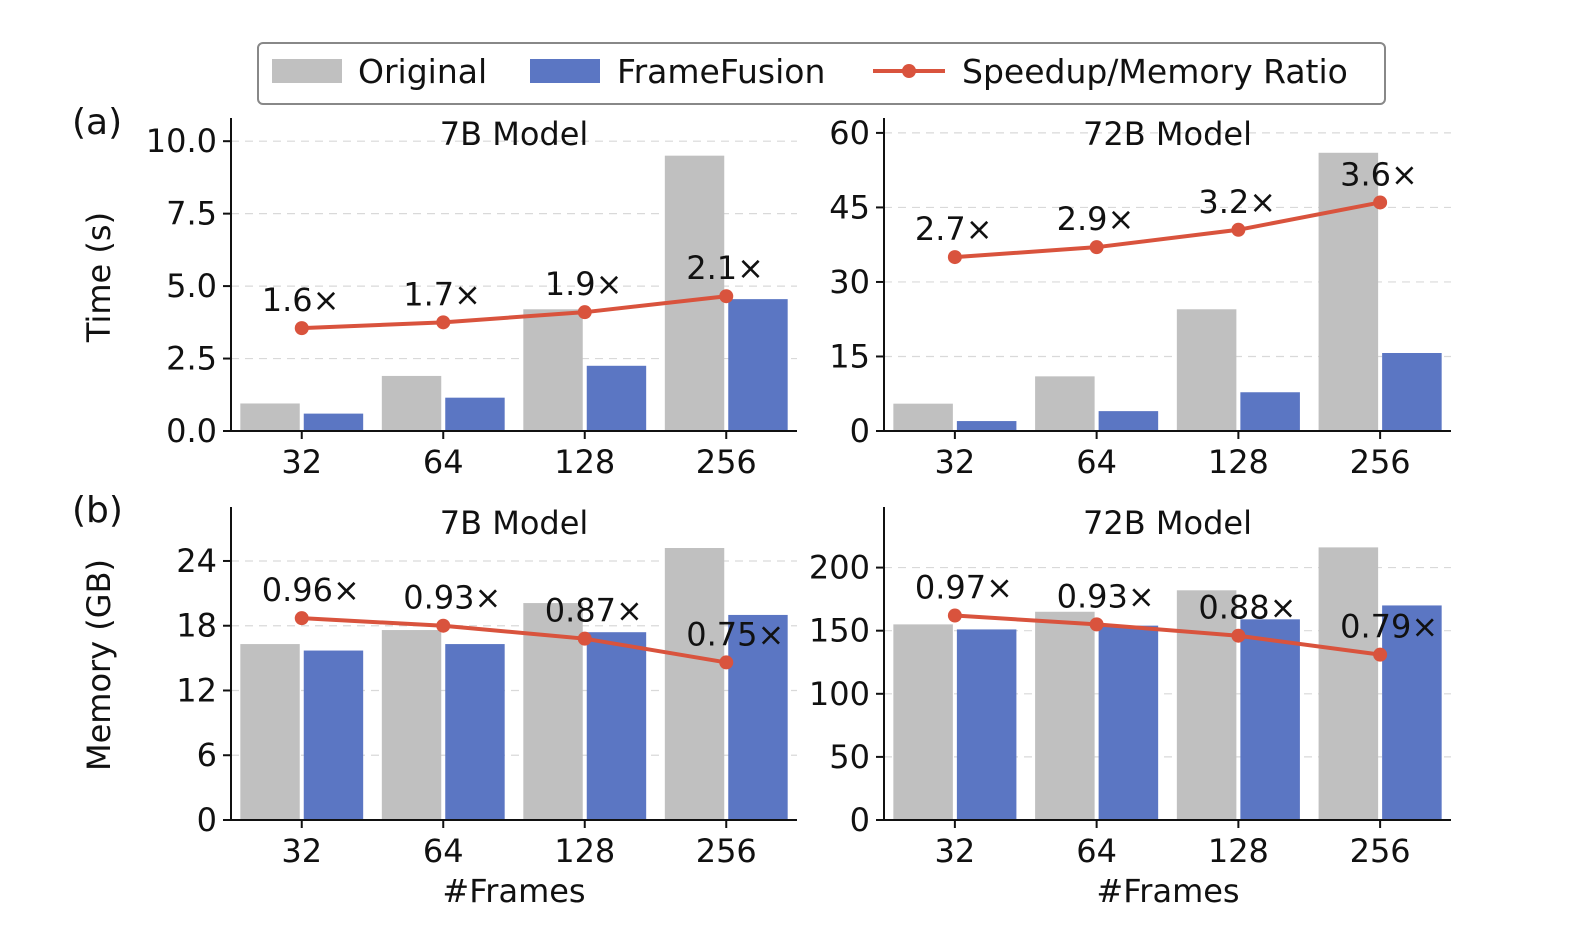 This screenshot has height=946, width=1575. Describe the element at coordinates (839, 568) in the screenshot. I see `y-tick-label: 200` at that location.